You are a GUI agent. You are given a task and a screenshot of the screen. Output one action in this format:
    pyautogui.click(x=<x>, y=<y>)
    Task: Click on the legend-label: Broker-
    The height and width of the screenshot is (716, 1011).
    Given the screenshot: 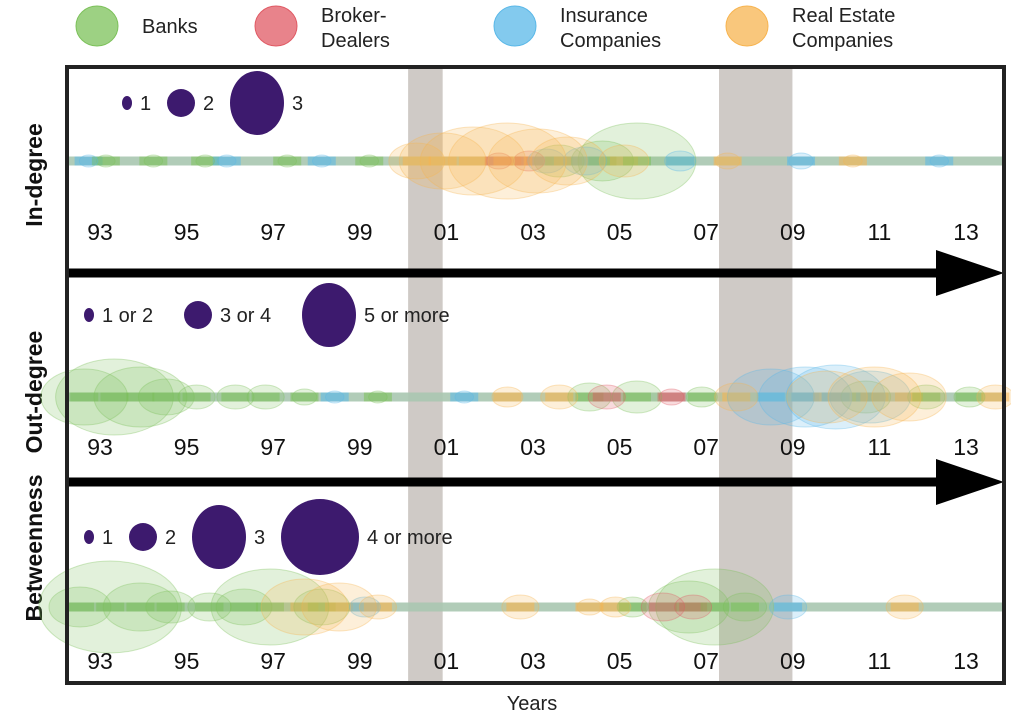 What is the action you would take?
    pyautogui.click(x=354, y=16)
    